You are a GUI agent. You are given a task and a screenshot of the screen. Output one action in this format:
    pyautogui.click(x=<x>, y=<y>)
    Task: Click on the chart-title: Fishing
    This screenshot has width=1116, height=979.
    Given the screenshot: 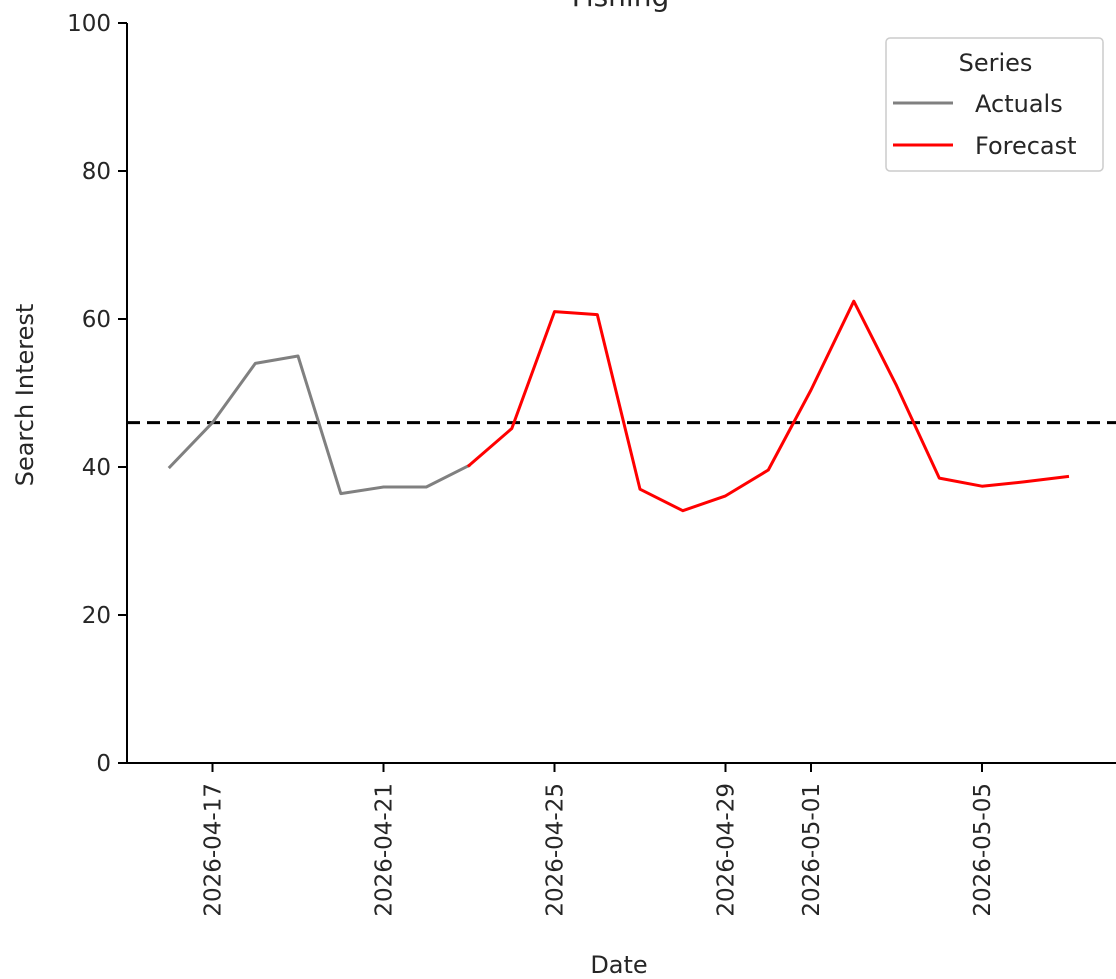 What is the action you would take?
    pyautogui.click(x=620, y=6)
    